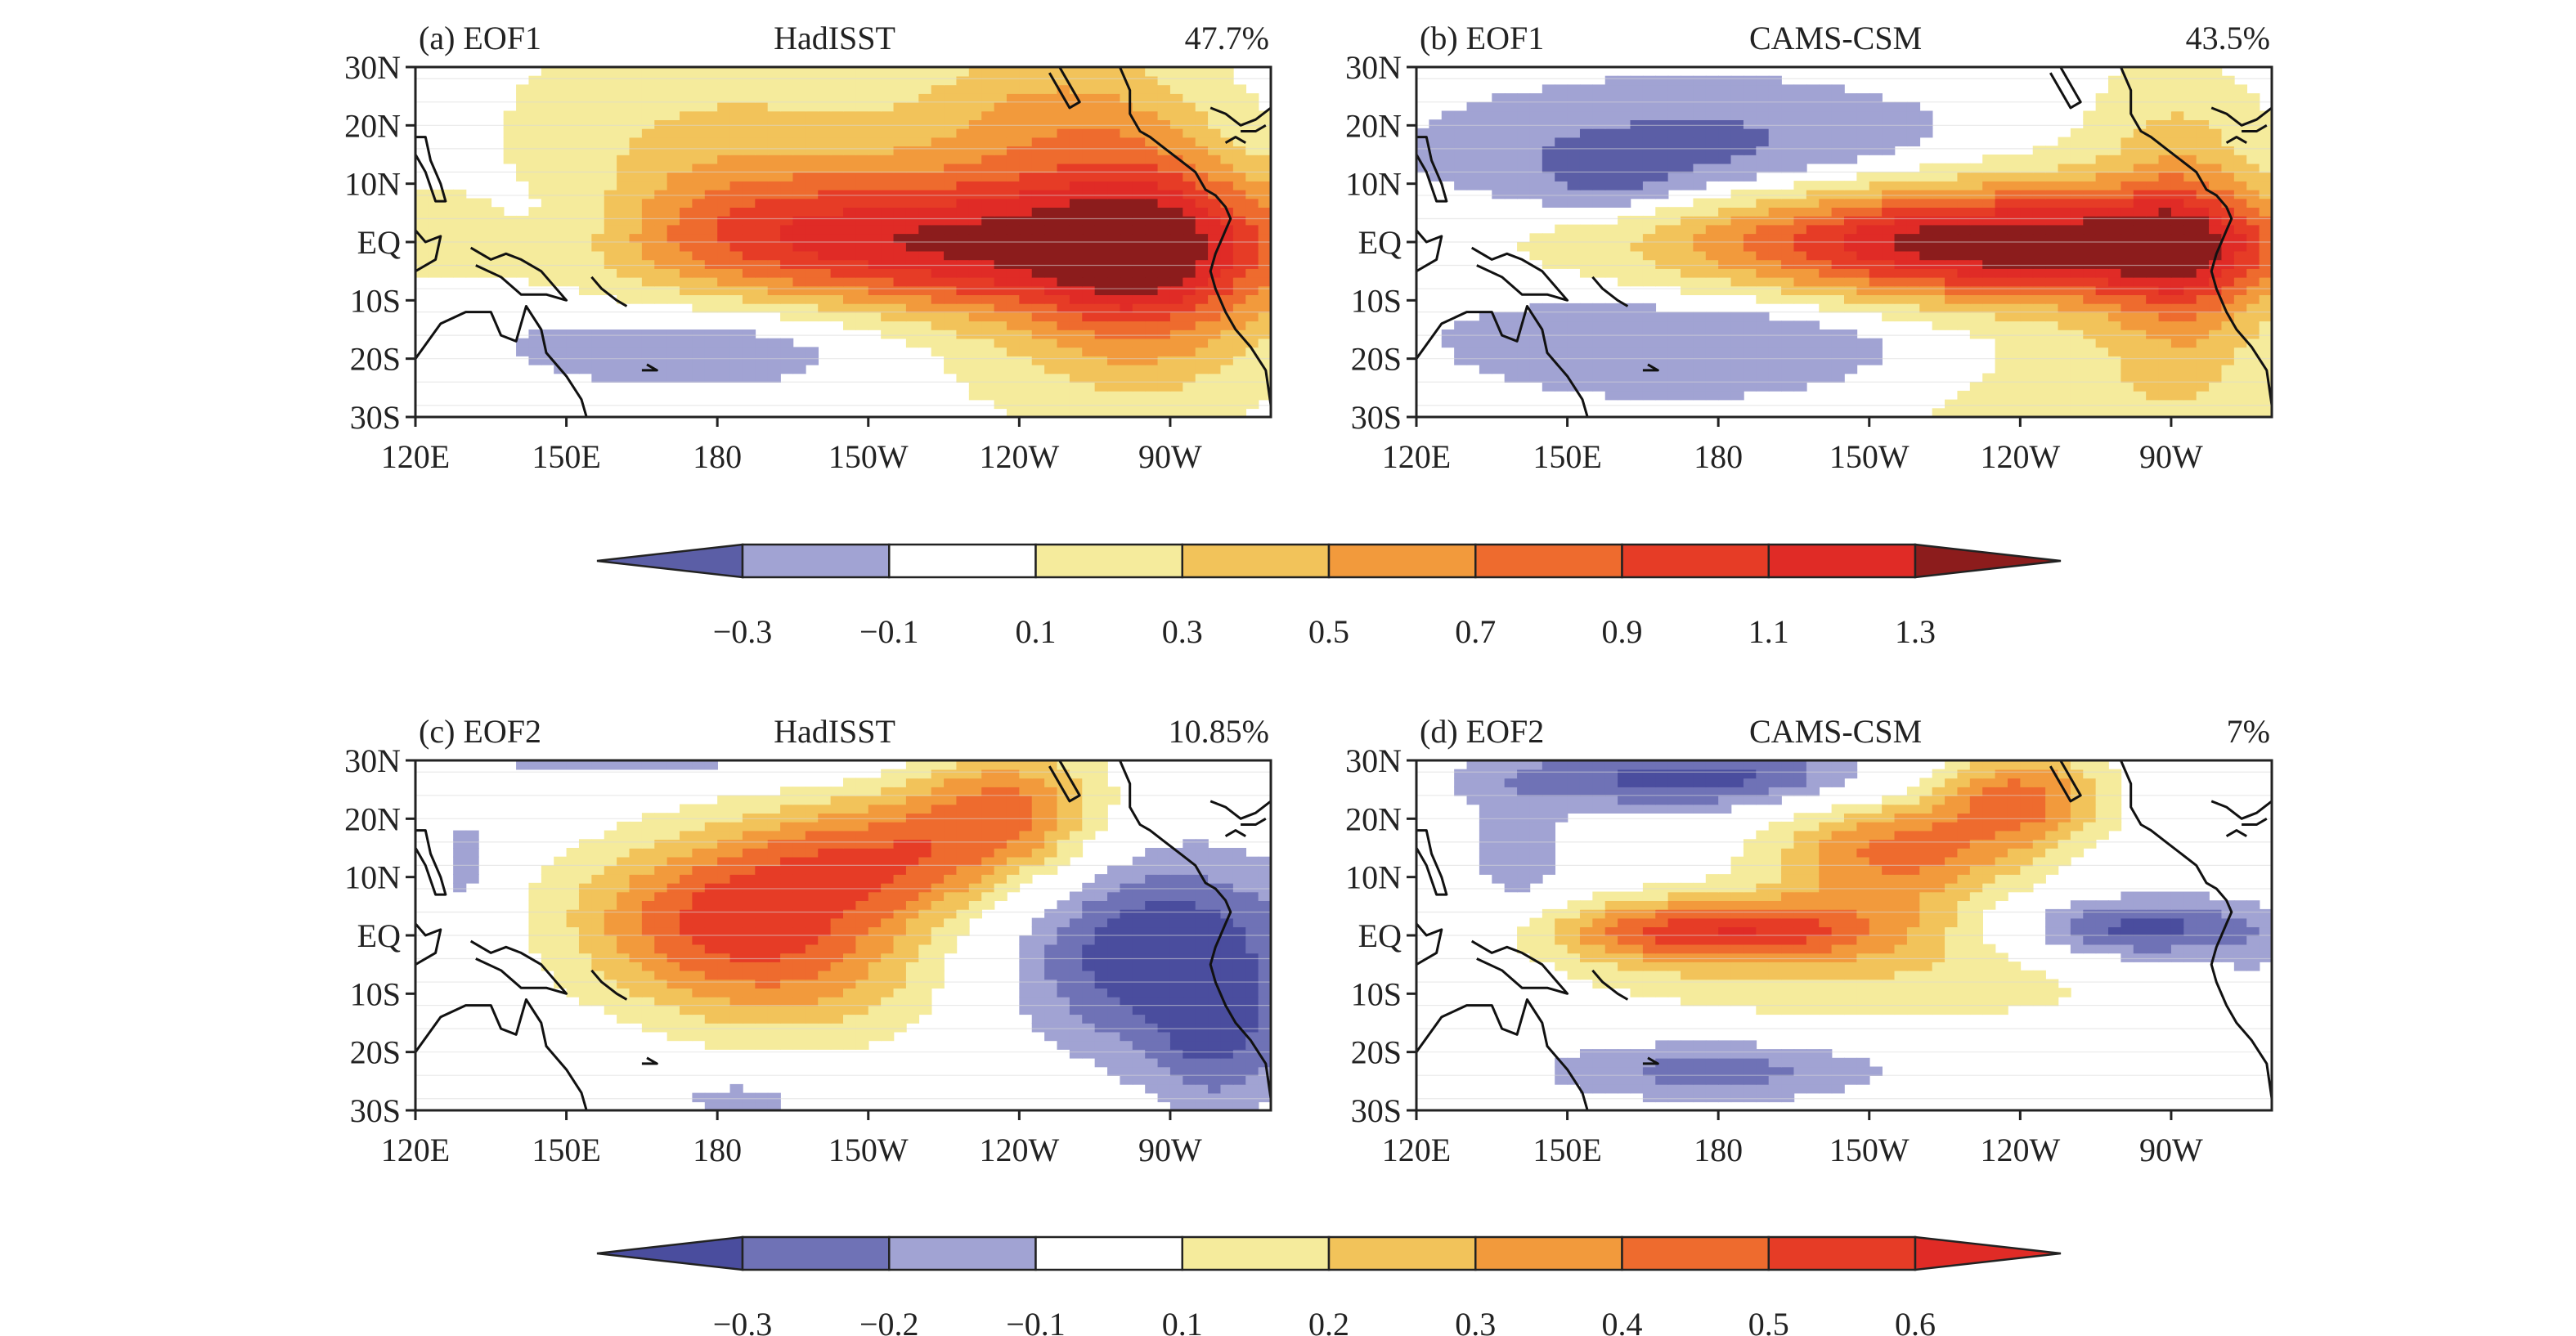 This screenshot has height=1336, width=2576. What do you see at coordinates (1844, 935) in the screenshot?
I see `contour-field-d` at bounding box center [1844, 935].